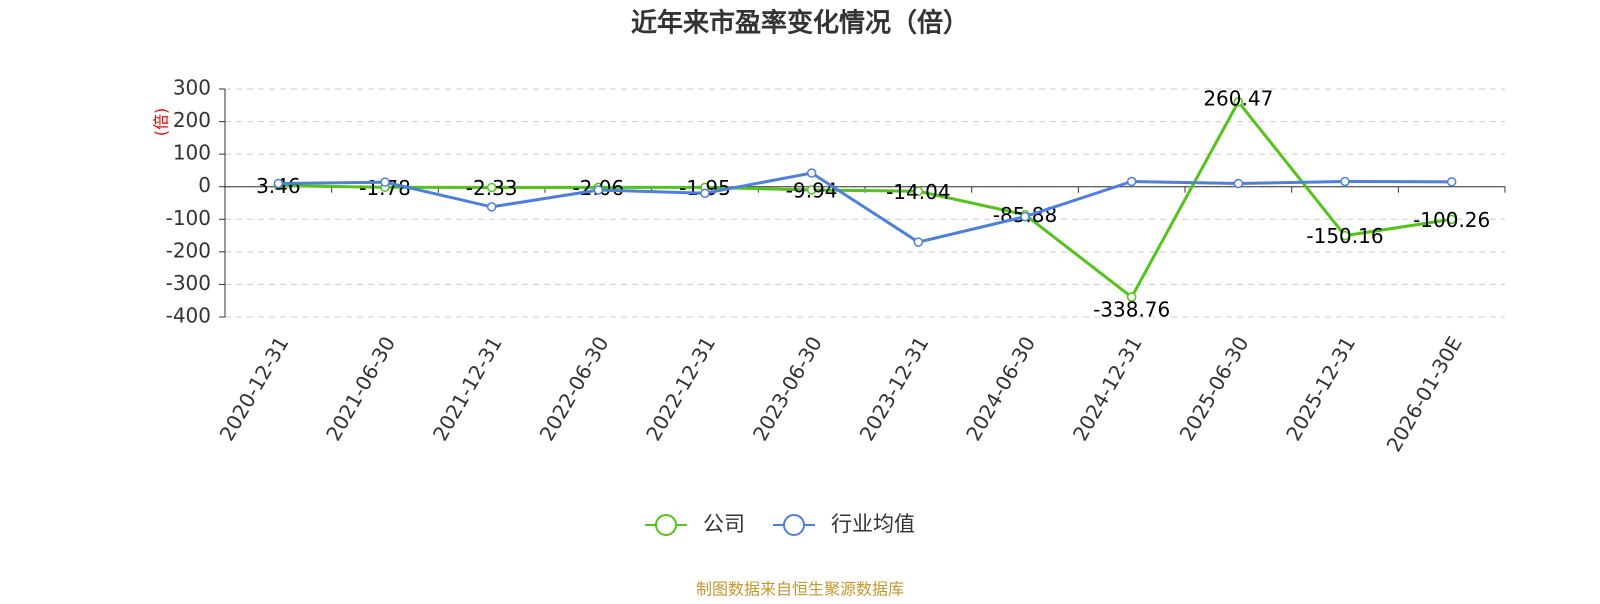 This screenshot has width=1600, height=604. I want to click on series-line, so click(865, 207).